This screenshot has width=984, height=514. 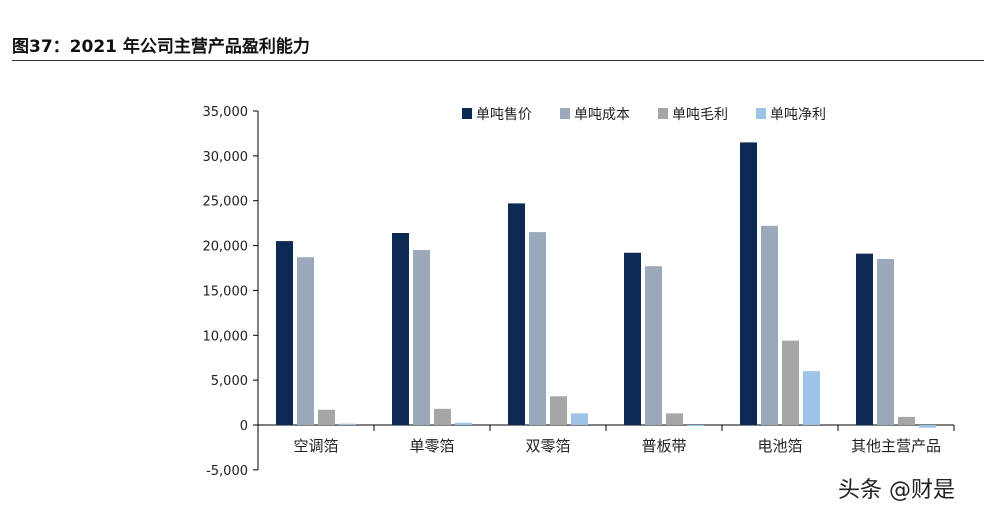 What do you see at coordinates (896, 490) in the screenshot?
I see `watermark: 头条 @财是` at bounding box center [896, 490].